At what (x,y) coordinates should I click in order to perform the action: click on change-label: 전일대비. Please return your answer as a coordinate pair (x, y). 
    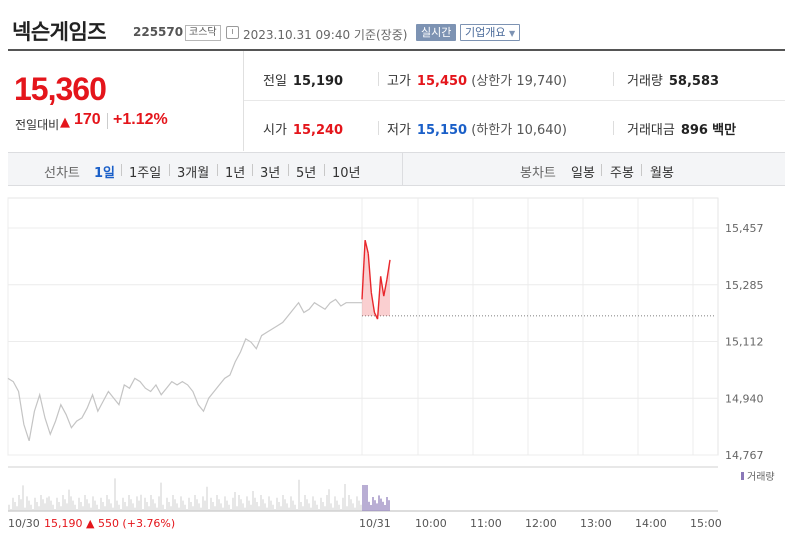
    Looking at the image, I should click on (37, 125).